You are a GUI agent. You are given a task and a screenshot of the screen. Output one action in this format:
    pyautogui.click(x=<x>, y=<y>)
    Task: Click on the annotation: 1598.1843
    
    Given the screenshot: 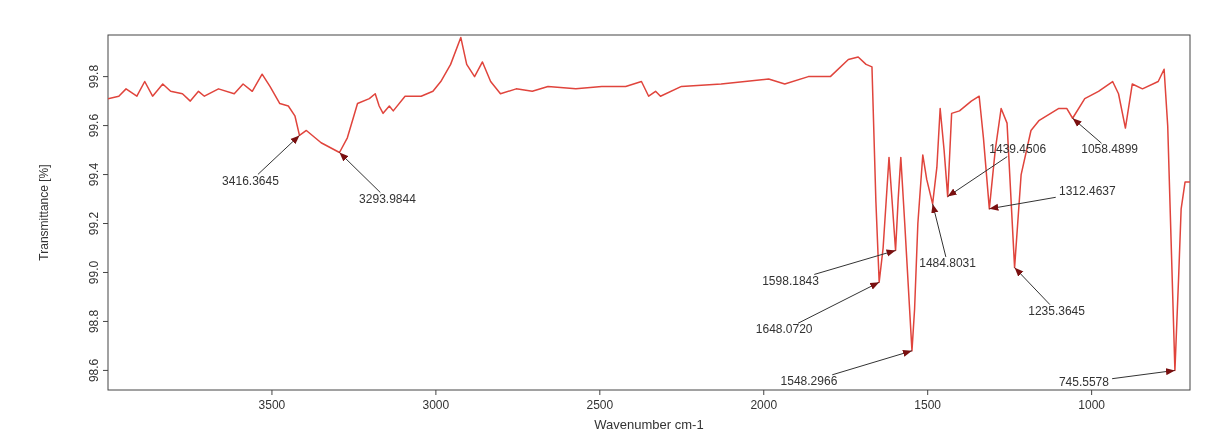 What is the action you would take?
    pyautogui.click(x=791, y=280)
    